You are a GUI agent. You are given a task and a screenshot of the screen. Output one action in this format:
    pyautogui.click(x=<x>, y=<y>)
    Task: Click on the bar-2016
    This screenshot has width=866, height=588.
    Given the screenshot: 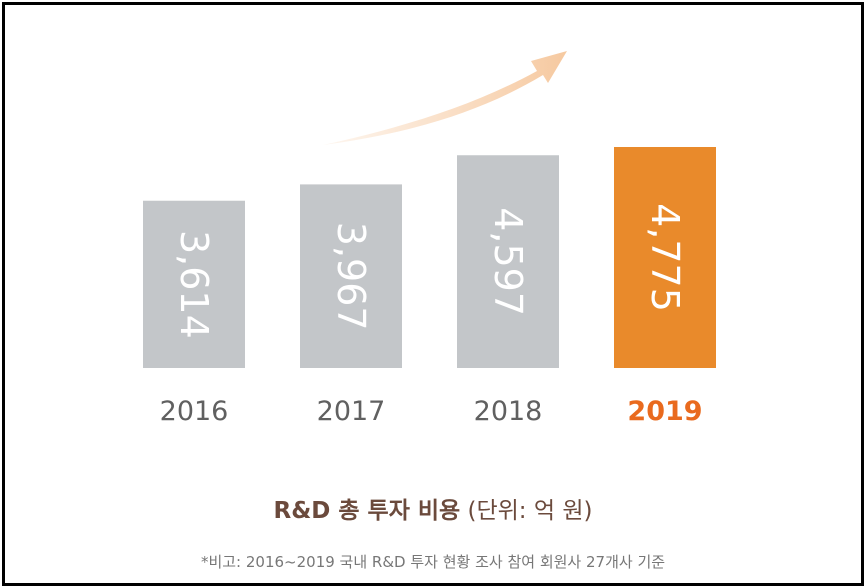 What is the action you would take?
    pyautogui.click(x=194, y=284)
    